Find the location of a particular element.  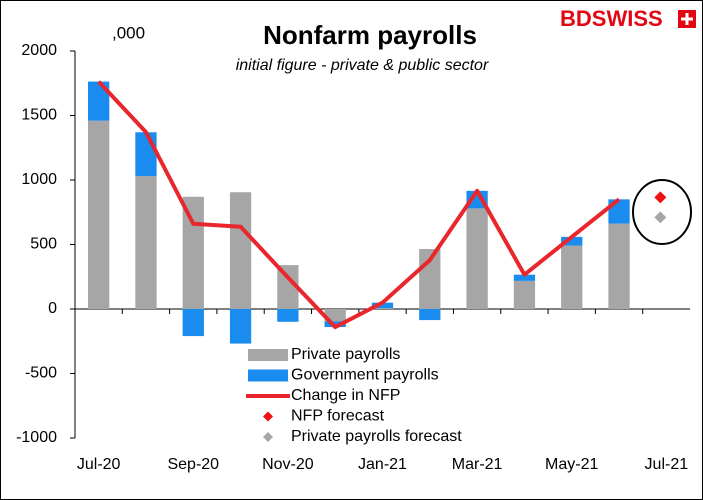

y-tick-label: 1500 is located at coordinates (39, 115).